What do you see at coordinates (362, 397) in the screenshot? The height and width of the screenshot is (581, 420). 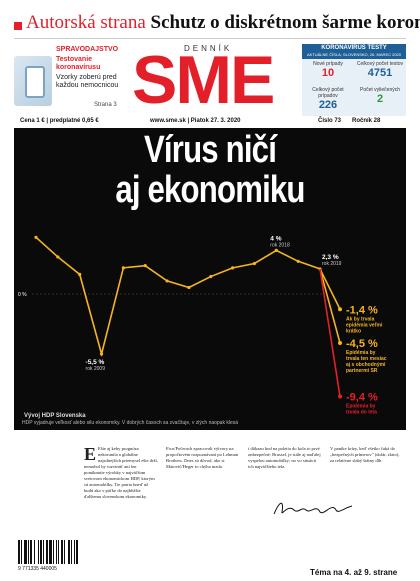 I see `scenario-value-2: -9,4 %` at bounding box center [362, 397].